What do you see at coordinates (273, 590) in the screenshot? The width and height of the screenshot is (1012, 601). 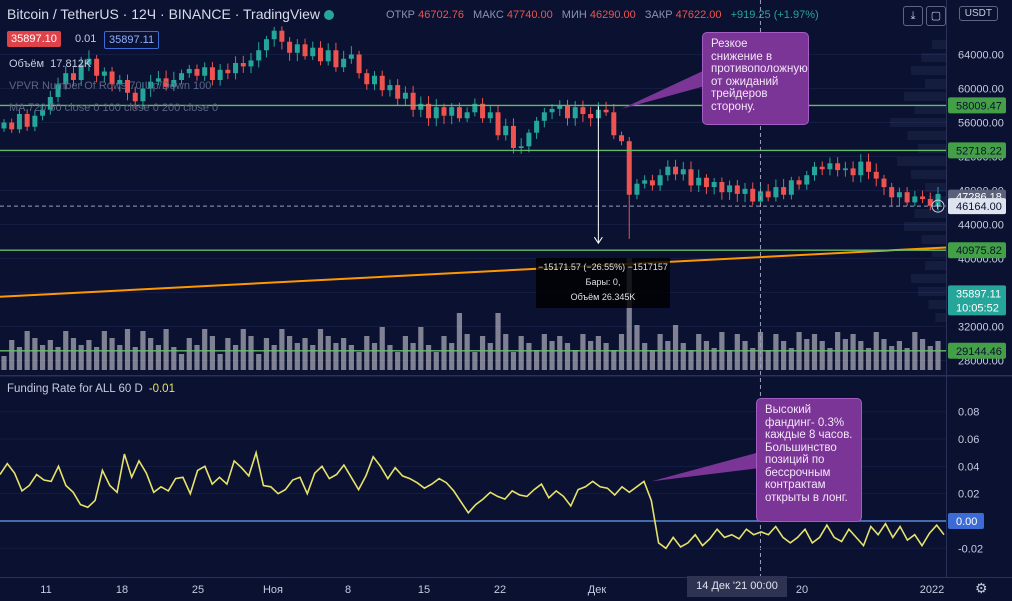 I see `x-tick-label: Ноя` at bounding box center [273, 590].